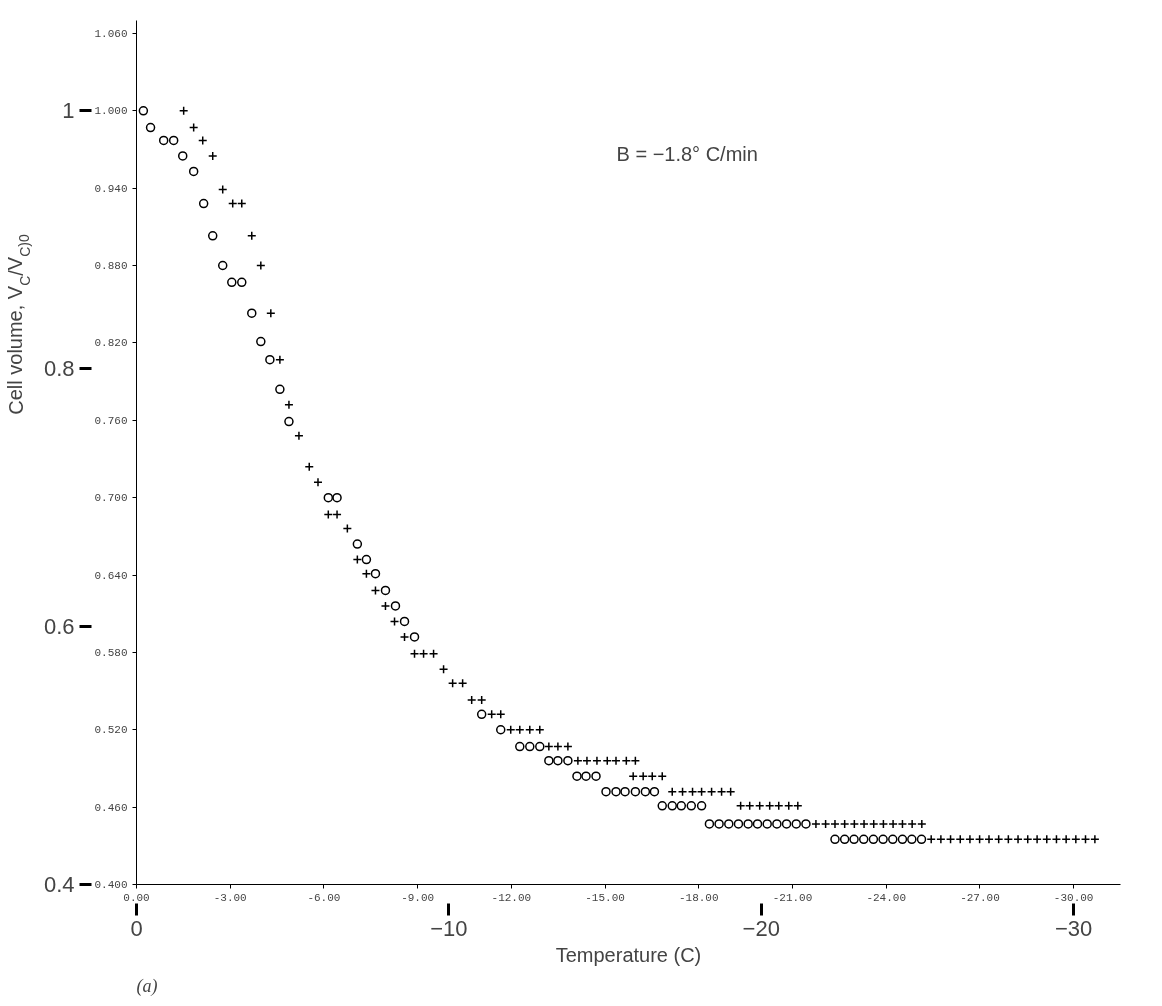  What do you see at coordinates (111, 498) in the screenshot?
I see `y2-tick-label: 0.700` at bounding box center [111, 498].